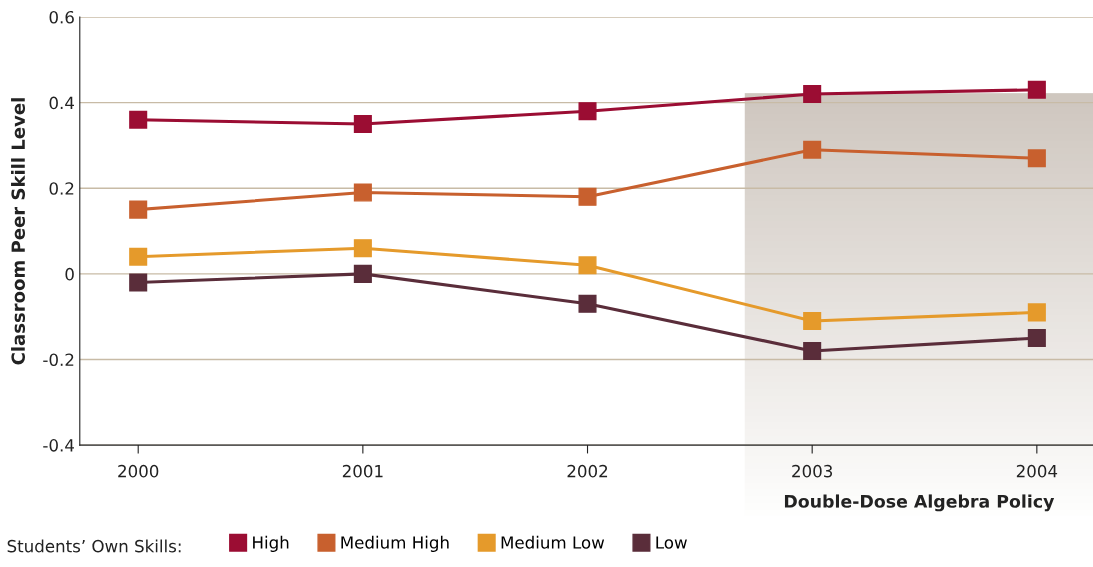 Image resolution: width=1093 pixels, height=567 pixels. Describe the element at coordinates (58, 360) in the screenshot. I see `y-tick-label: -0.2` at that location.